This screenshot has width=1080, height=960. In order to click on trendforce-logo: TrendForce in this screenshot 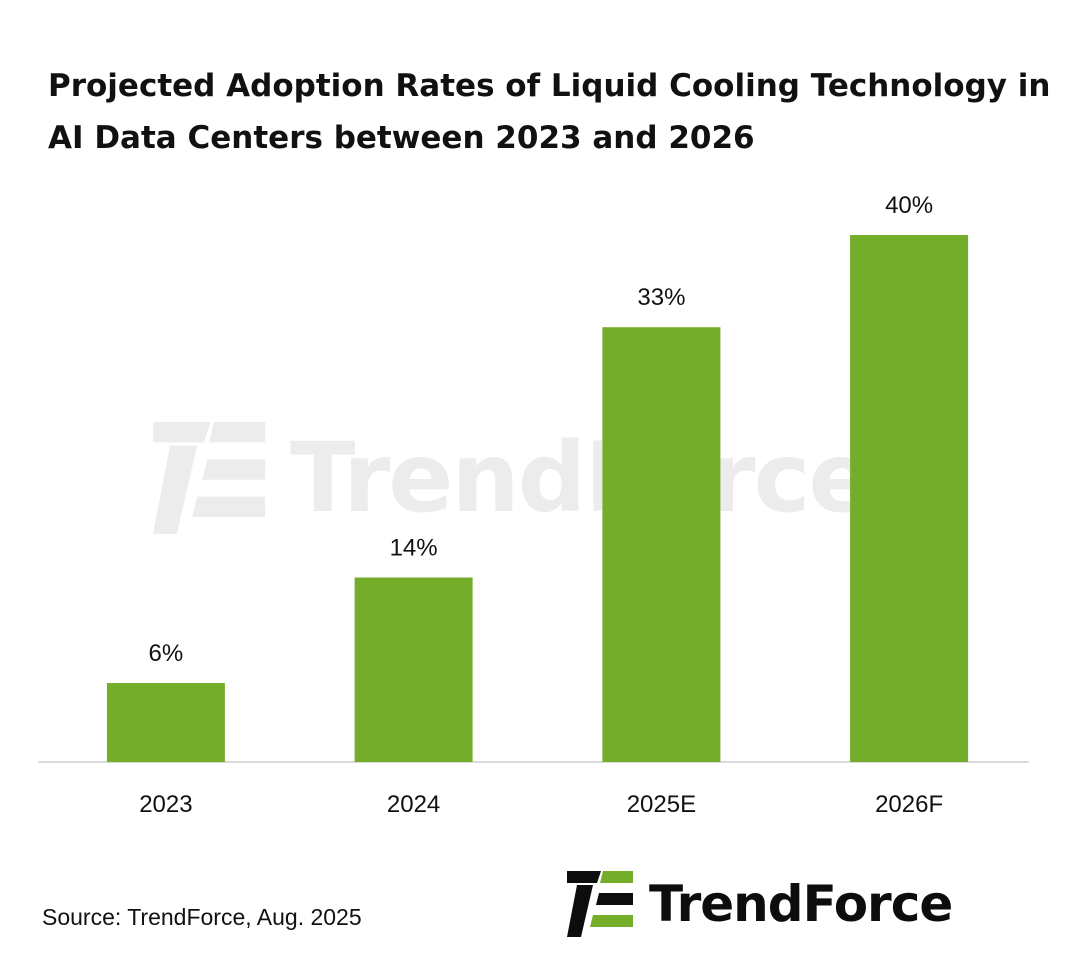, I will do `click(760, 904)`.